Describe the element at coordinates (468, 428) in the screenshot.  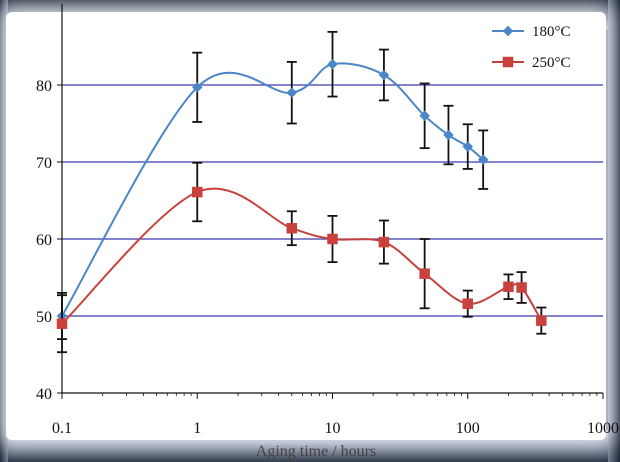
I see `x-tick-label: 100` at that location.